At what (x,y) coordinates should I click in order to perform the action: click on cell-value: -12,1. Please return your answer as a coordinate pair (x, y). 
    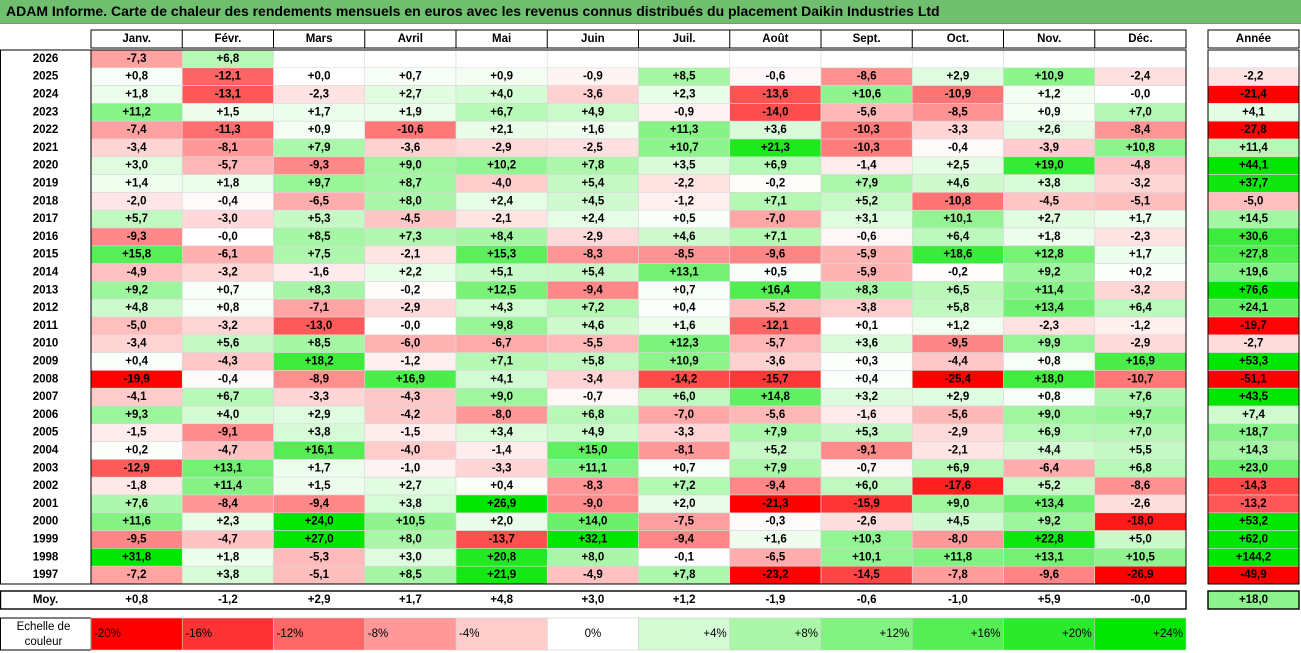
    Looking at the image, I should click on (228, 77).